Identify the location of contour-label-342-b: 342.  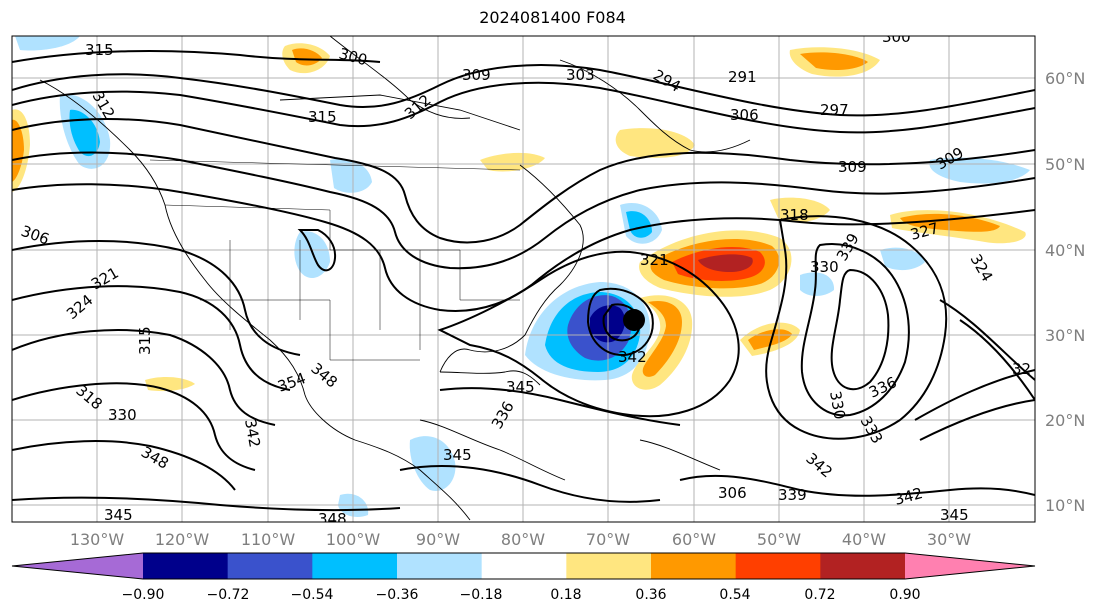
(632, 357).